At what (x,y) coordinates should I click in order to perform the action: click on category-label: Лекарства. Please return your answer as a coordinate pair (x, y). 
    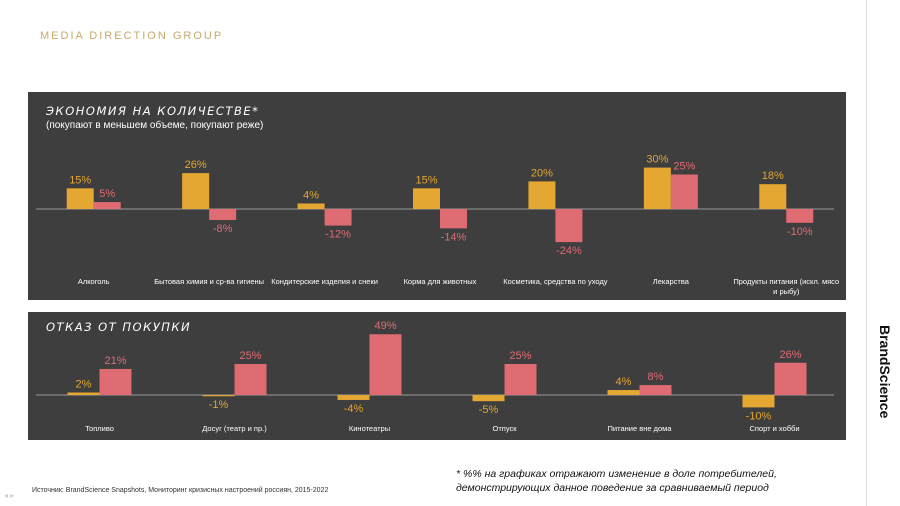
    Looking at the image, I should click on (671, 281).